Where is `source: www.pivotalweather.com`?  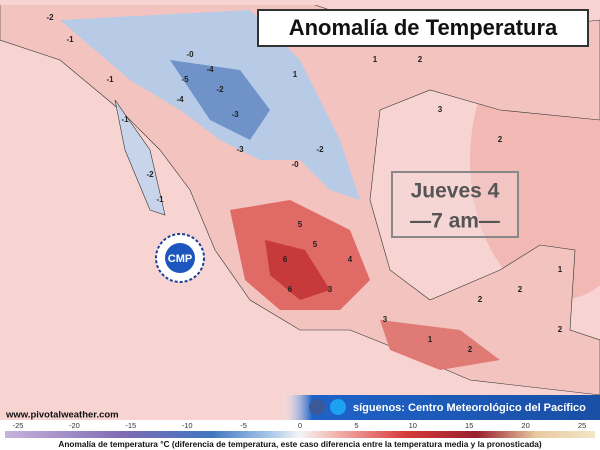 source: www.pivotalweather.com is located at coordinates (62, 415).